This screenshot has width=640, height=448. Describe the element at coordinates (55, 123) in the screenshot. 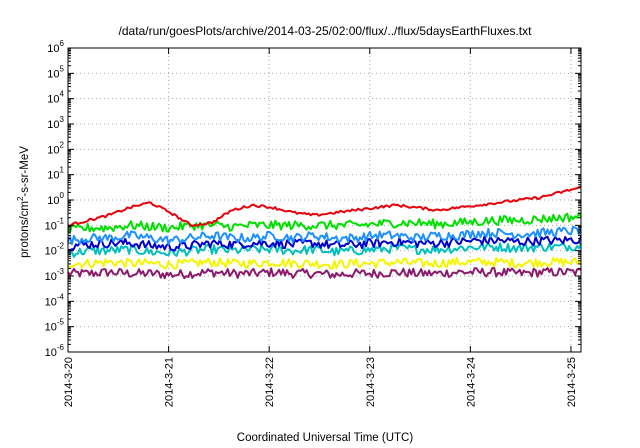

I see `y-tick-label: 10³` at that location.